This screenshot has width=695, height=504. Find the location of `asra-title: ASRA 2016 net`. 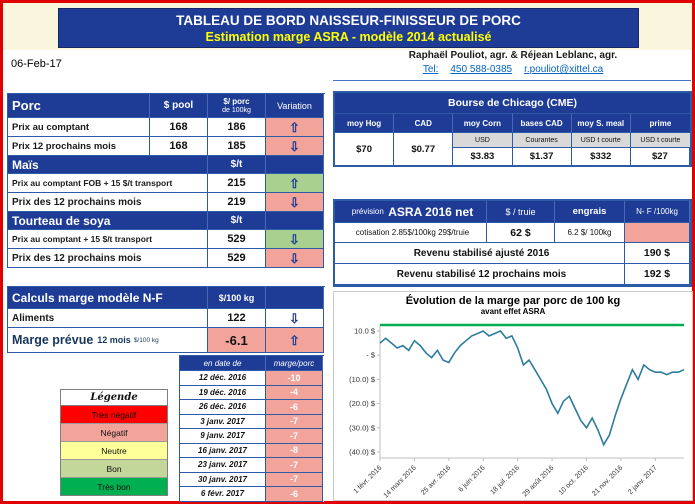

asra-title: ASRA 2016 net is located at coordinates (431, 211).